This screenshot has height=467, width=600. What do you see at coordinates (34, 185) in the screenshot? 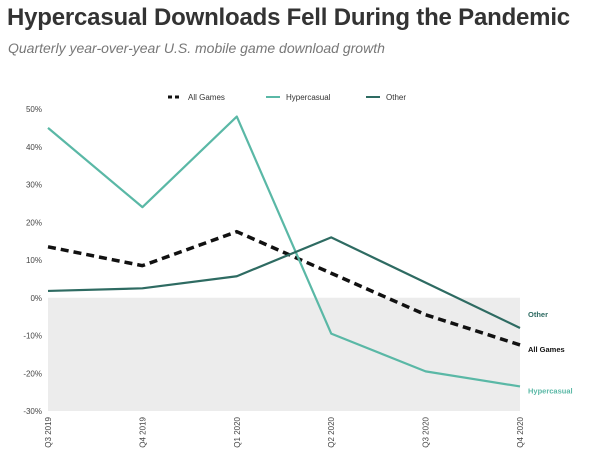
I see `y-tick-label: 30%` at bounding box center [34, 185].